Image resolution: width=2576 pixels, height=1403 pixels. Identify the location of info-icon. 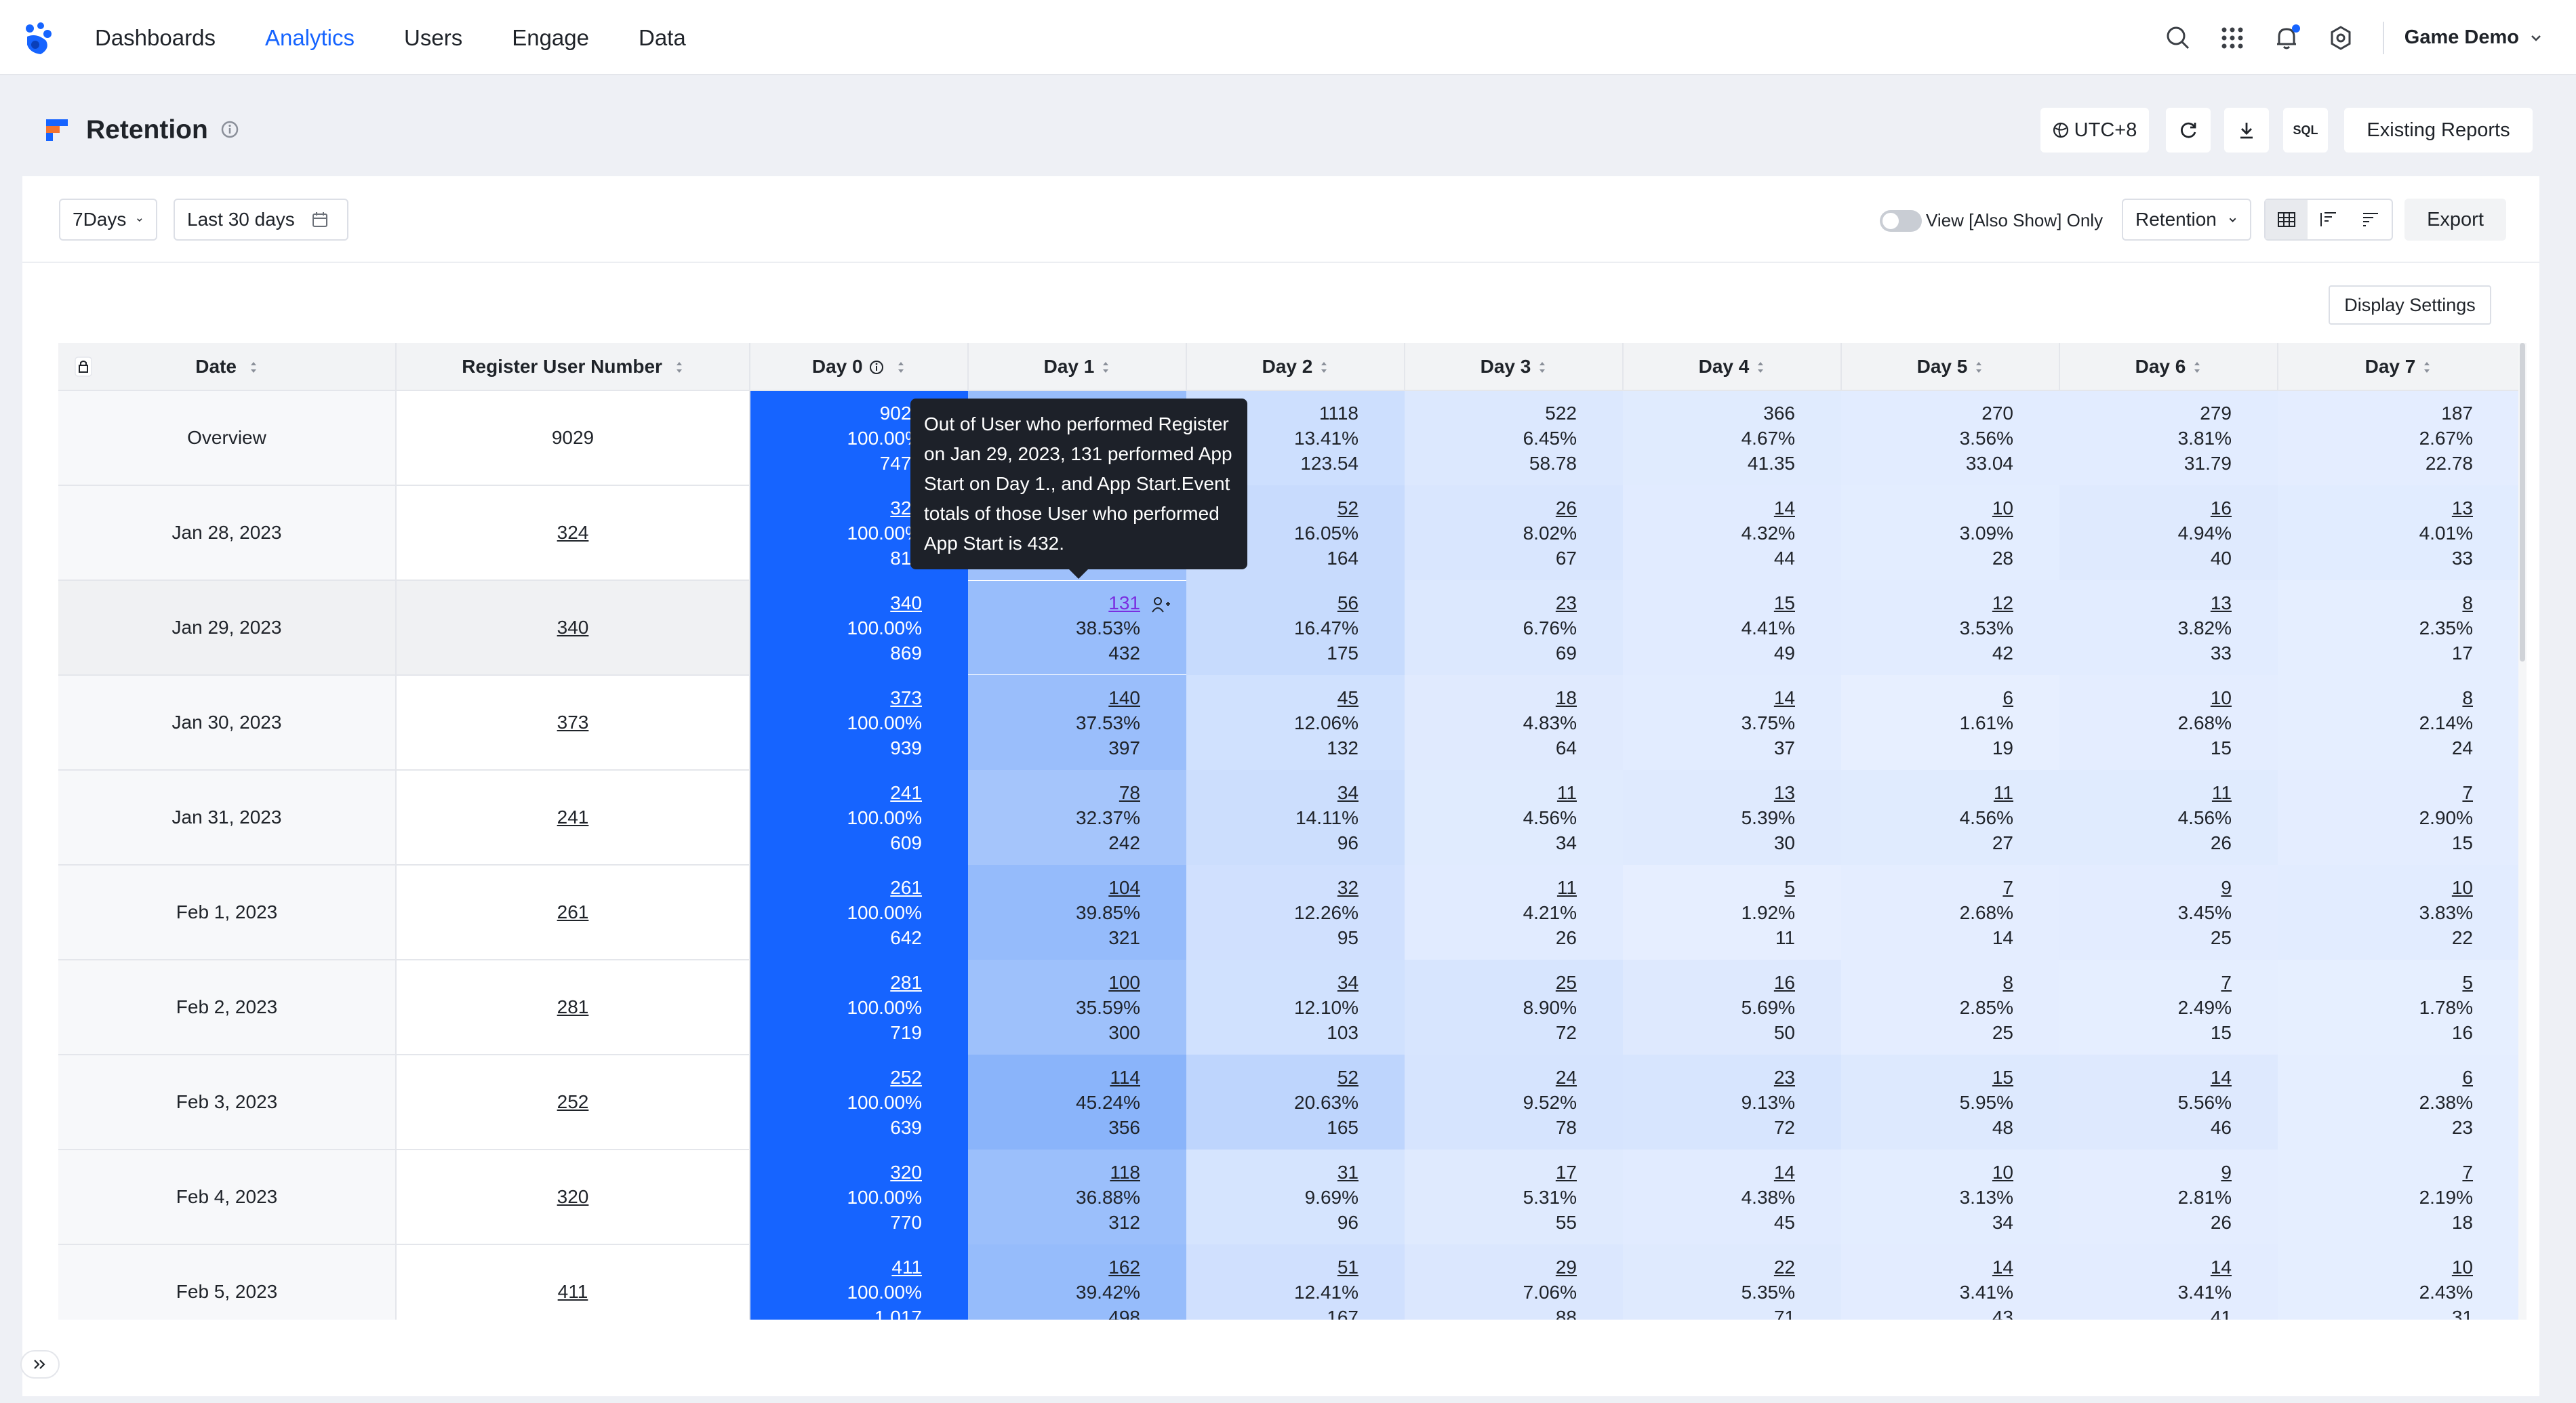
(876, 367).